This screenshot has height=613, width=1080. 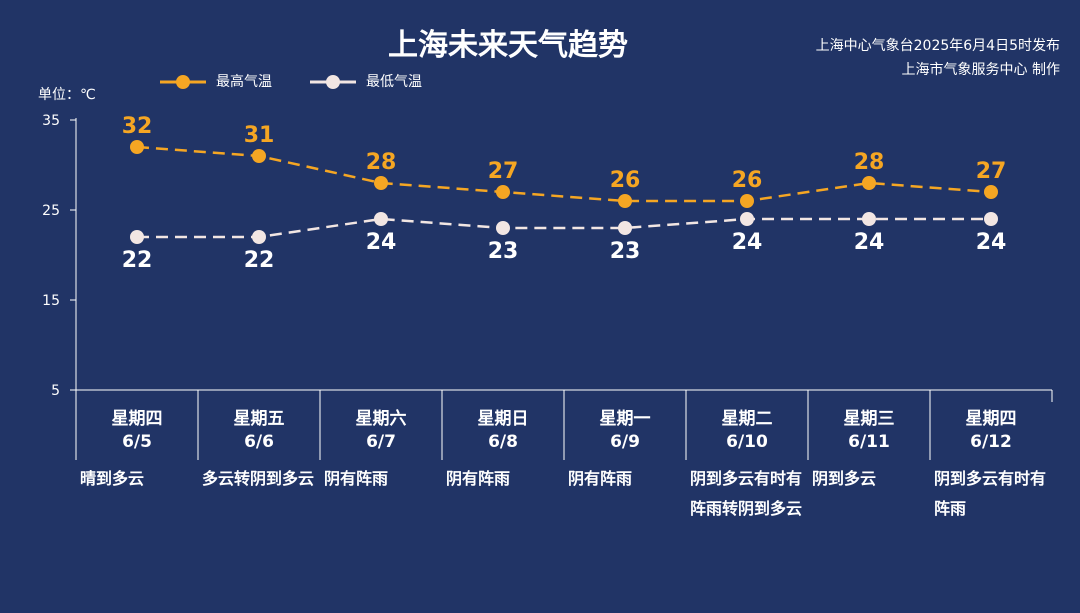 What do you see at coordinates (991, 442) in the screenshot?
I see `date-label: 6/12` at bounding box center [991, 442].